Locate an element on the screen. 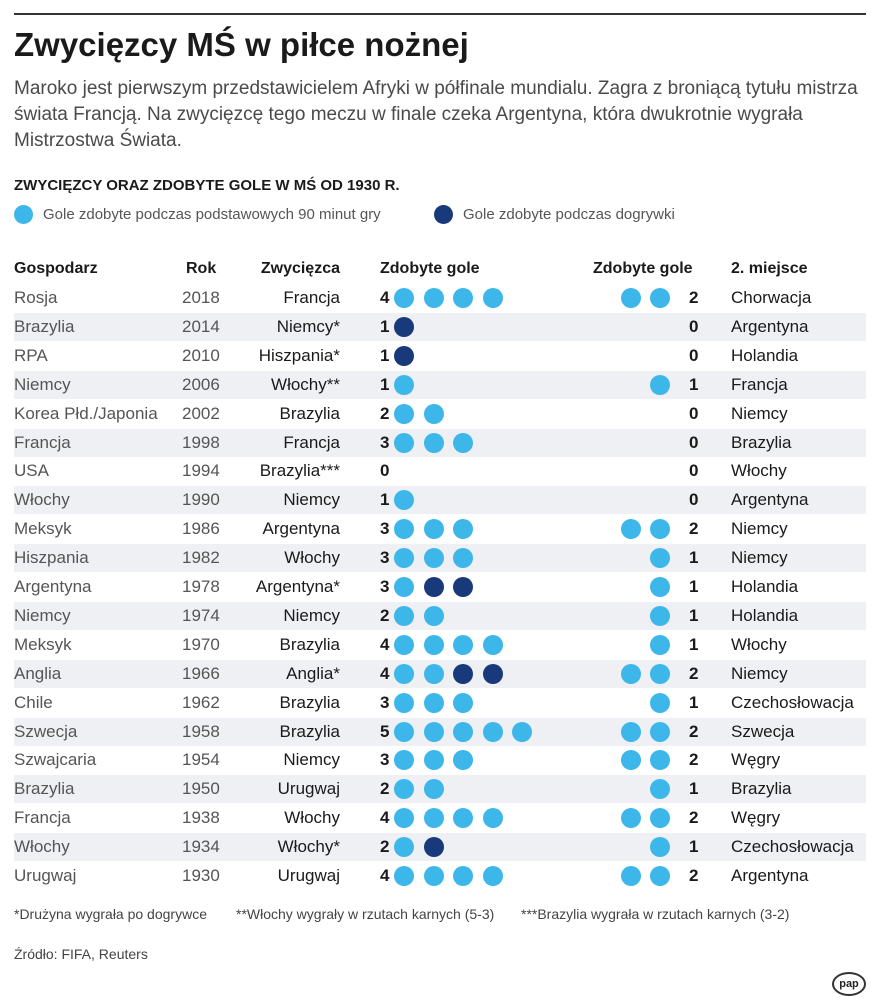  table-row: Chile 1962 Brazylia 3 1 Czechosłowacja is located at coordinates (440, 703).